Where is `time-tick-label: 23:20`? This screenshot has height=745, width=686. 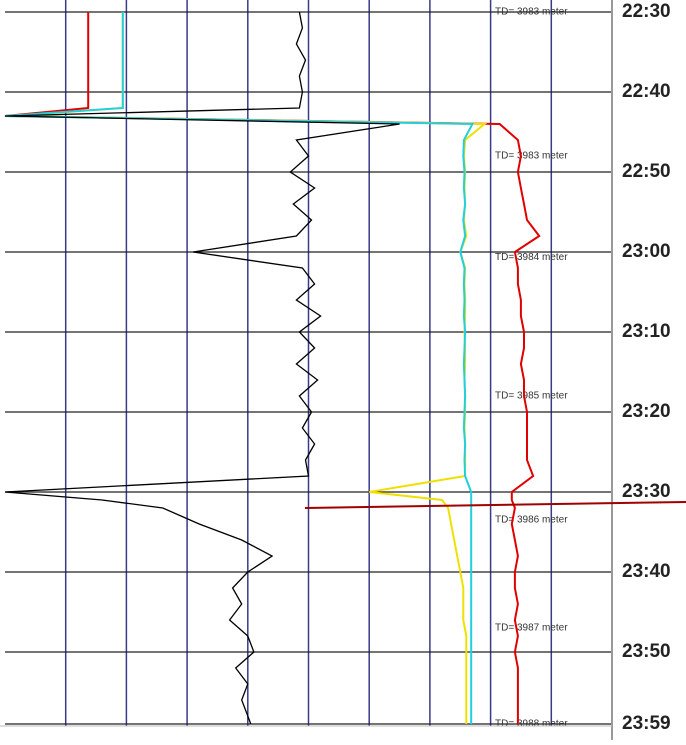
time-tick-label: 23:20 is located at coordinates (646, 411).